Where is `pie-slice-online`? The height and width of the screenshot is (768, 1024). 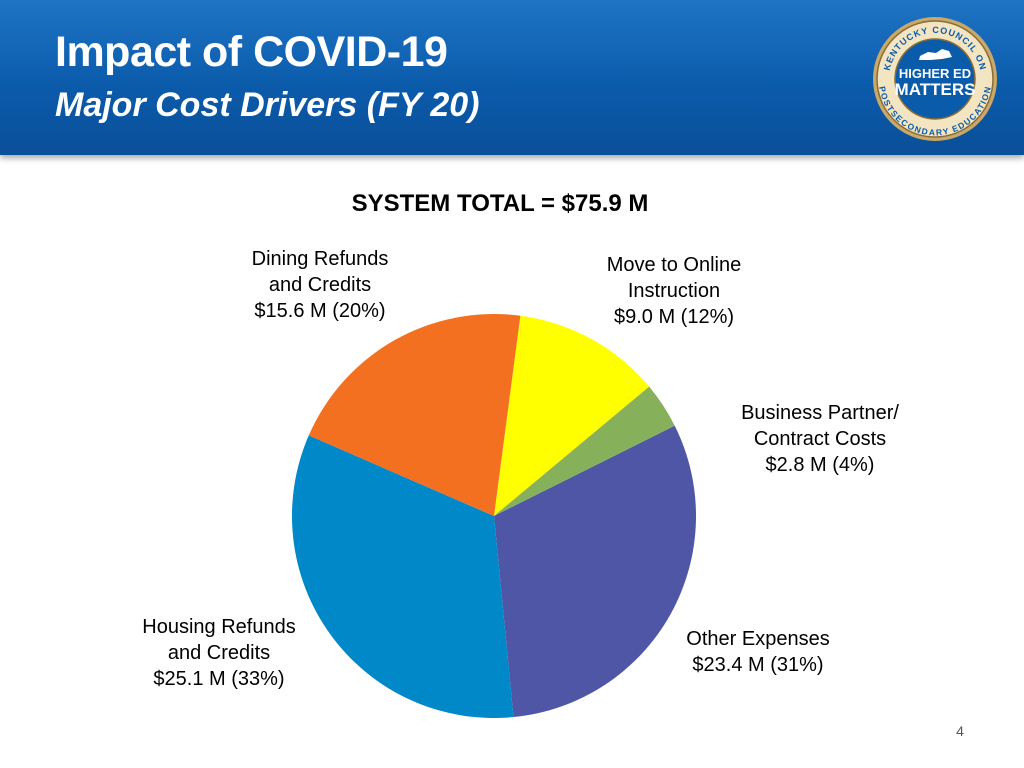
pie-slice-online is located at coordinates (572, 415).